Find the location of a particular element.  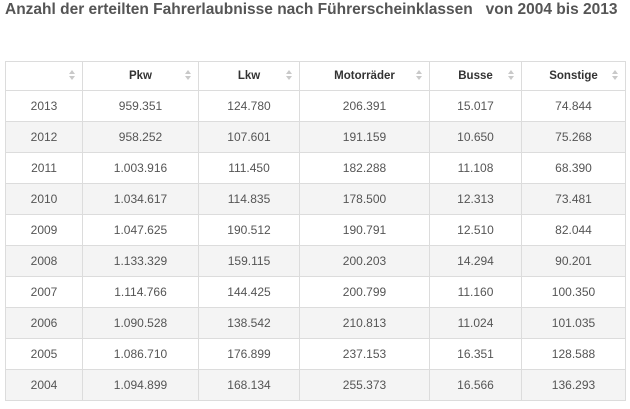

table-cell: 1.034.617 is located at coordinates (140, 199).